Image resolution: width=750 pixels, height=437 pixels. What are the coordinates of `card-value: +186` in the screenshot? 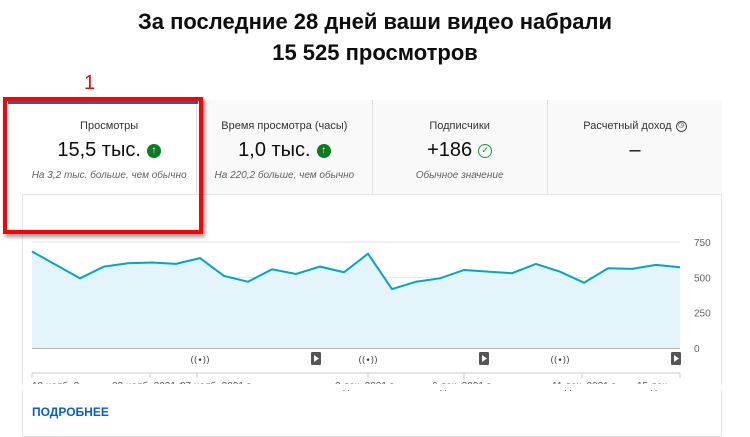 It's located at (450, 150).